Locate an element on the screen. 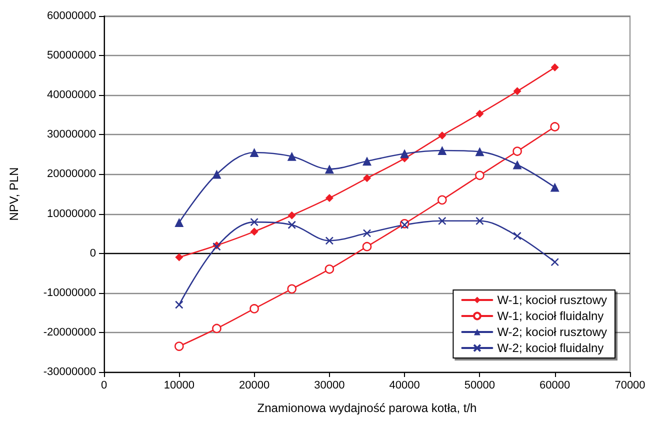 Image resolution: width=652 pixels, height=422 pixels. y-tick-label: 20000000 is located at coordinates (71, 174).